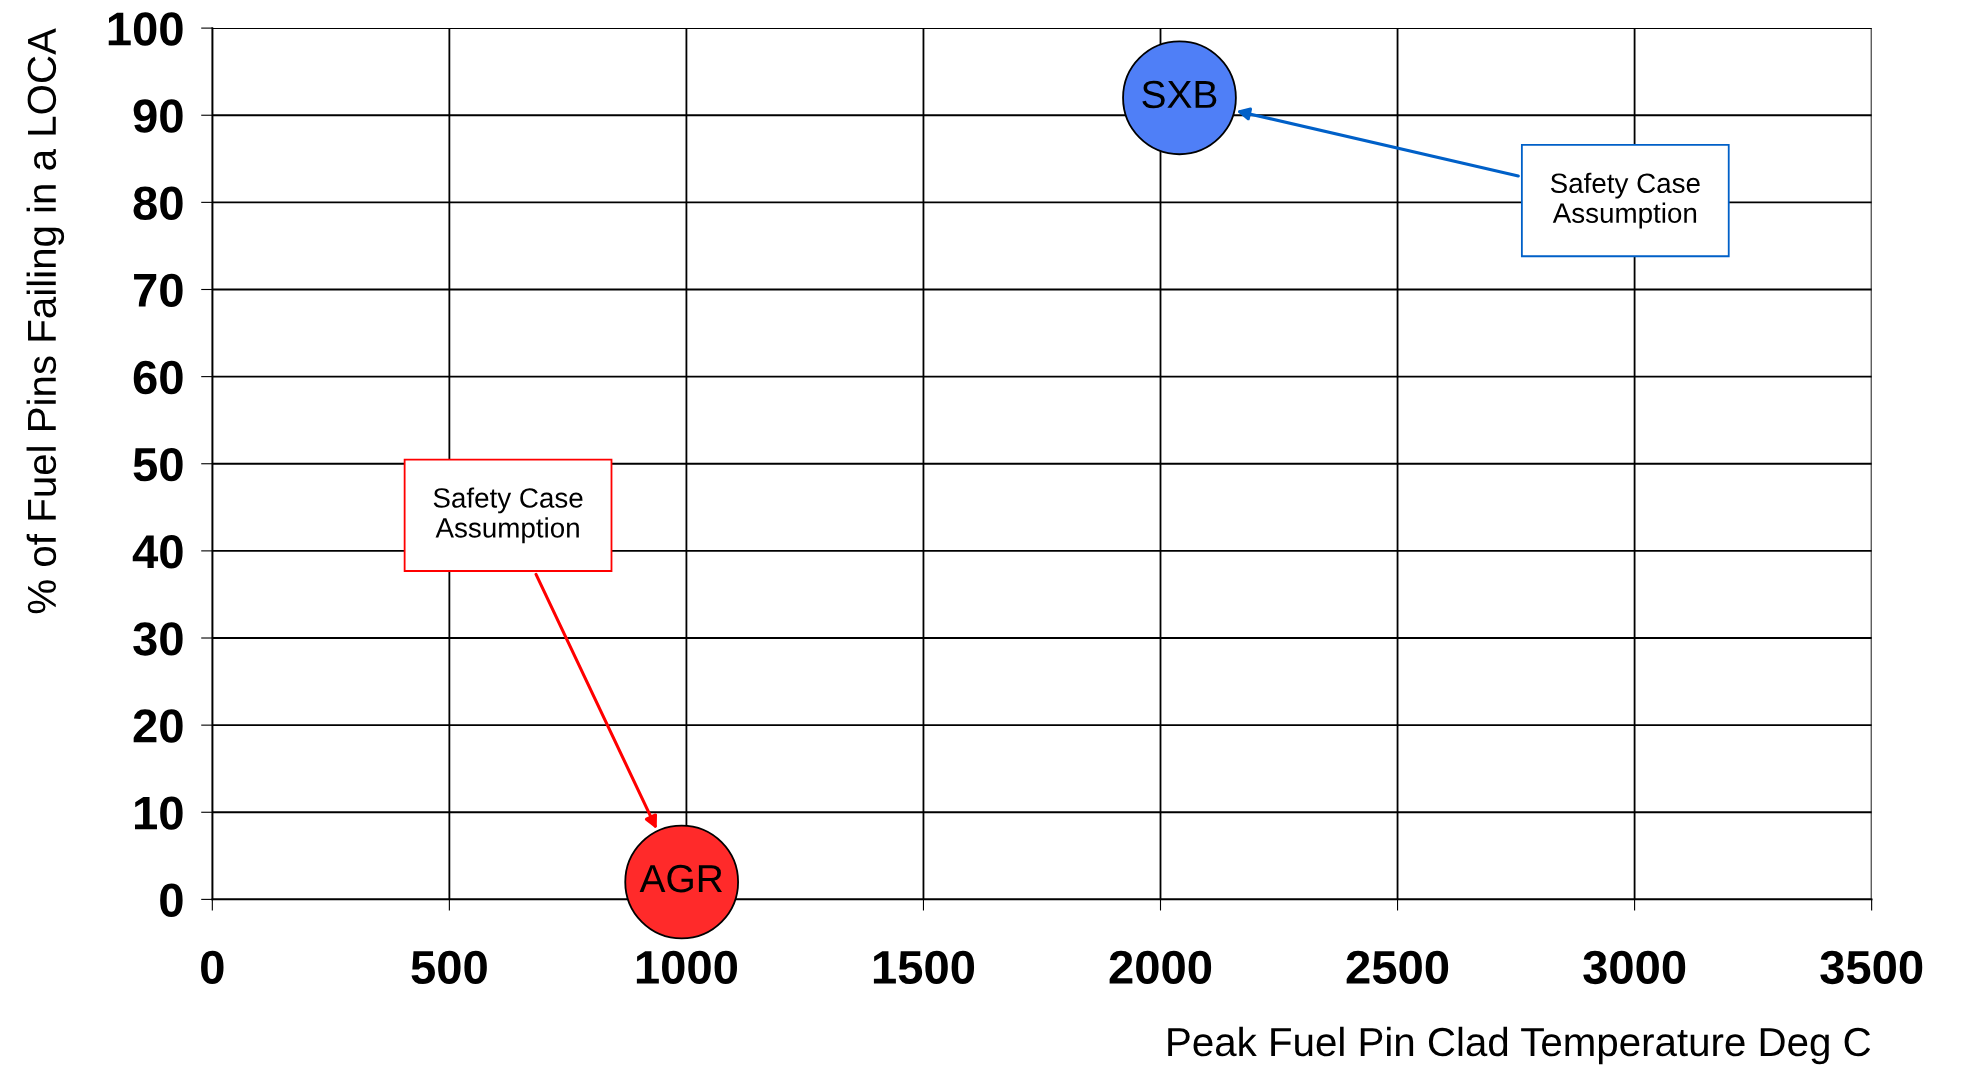 The image size is (1966, 1081). What do you see at coordinates (158, 203) in the screenshot?
I see `y-tick-label: 80` at bounding box center [158, 203].